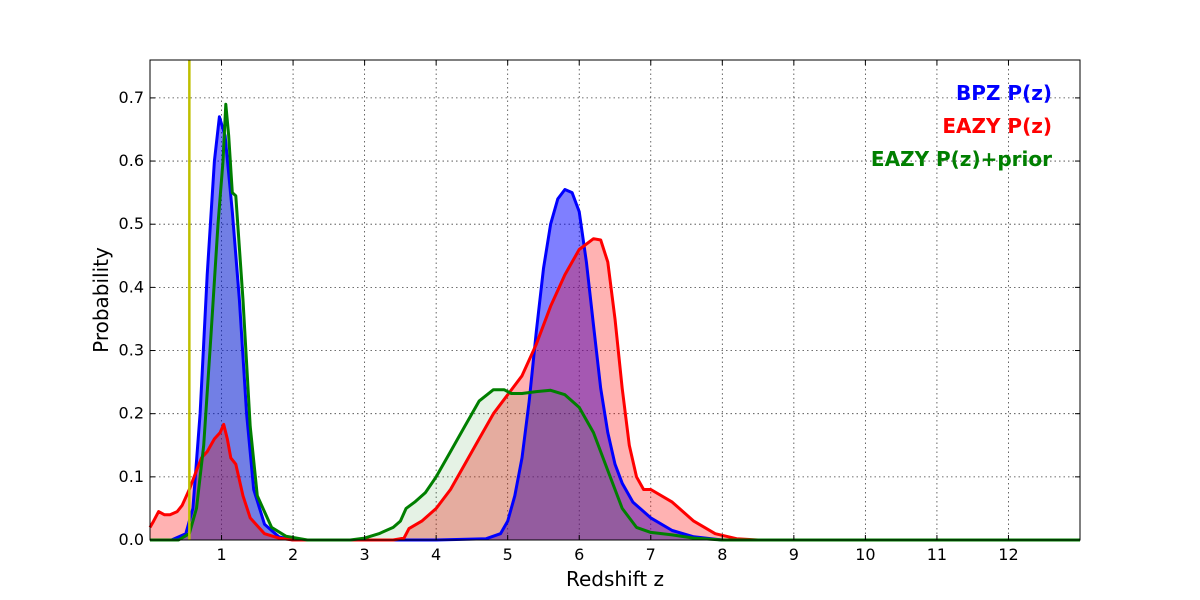 This screenshot has width=1200, height=600. I want to click on legend: BPZ P(z) EAZY P(z) EAZY P(z)+prior, so click(961, 126).